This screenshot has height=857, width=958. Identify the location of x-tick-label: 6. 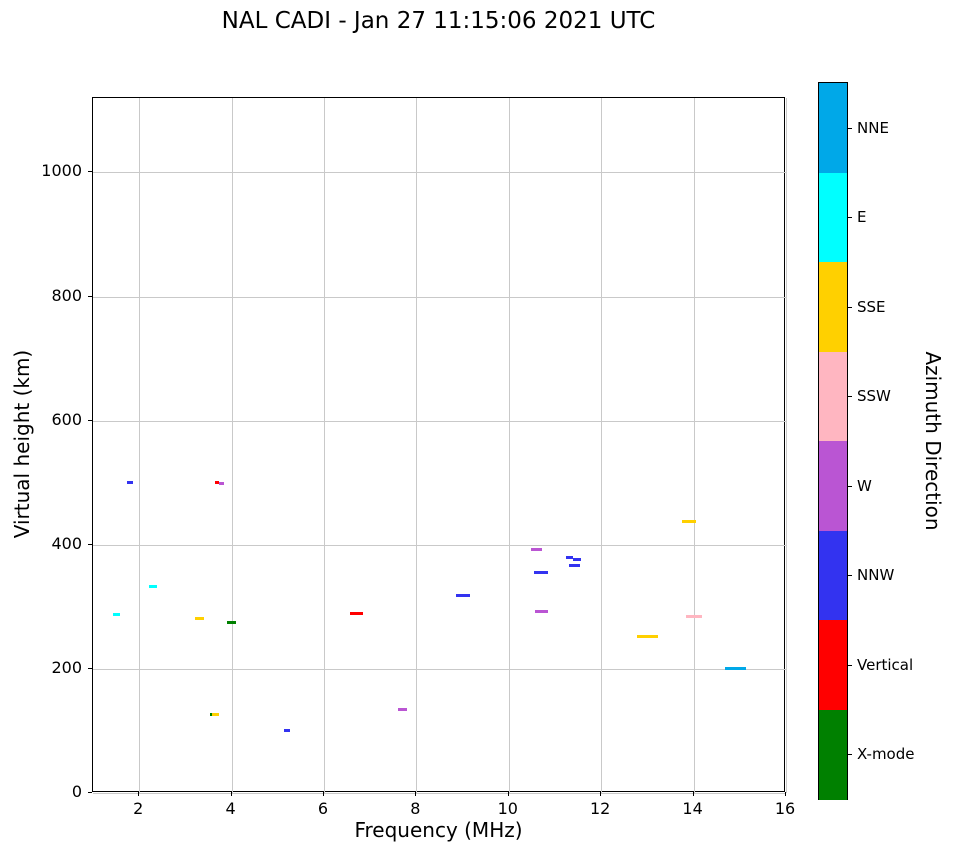
(323, 808).